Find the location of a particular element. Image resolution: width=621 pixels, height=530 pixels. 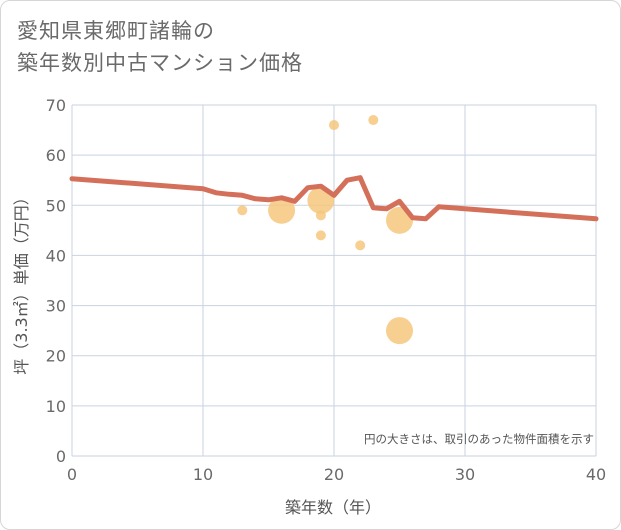

y-tick-70: 70 is located at coordinates (56, 105).